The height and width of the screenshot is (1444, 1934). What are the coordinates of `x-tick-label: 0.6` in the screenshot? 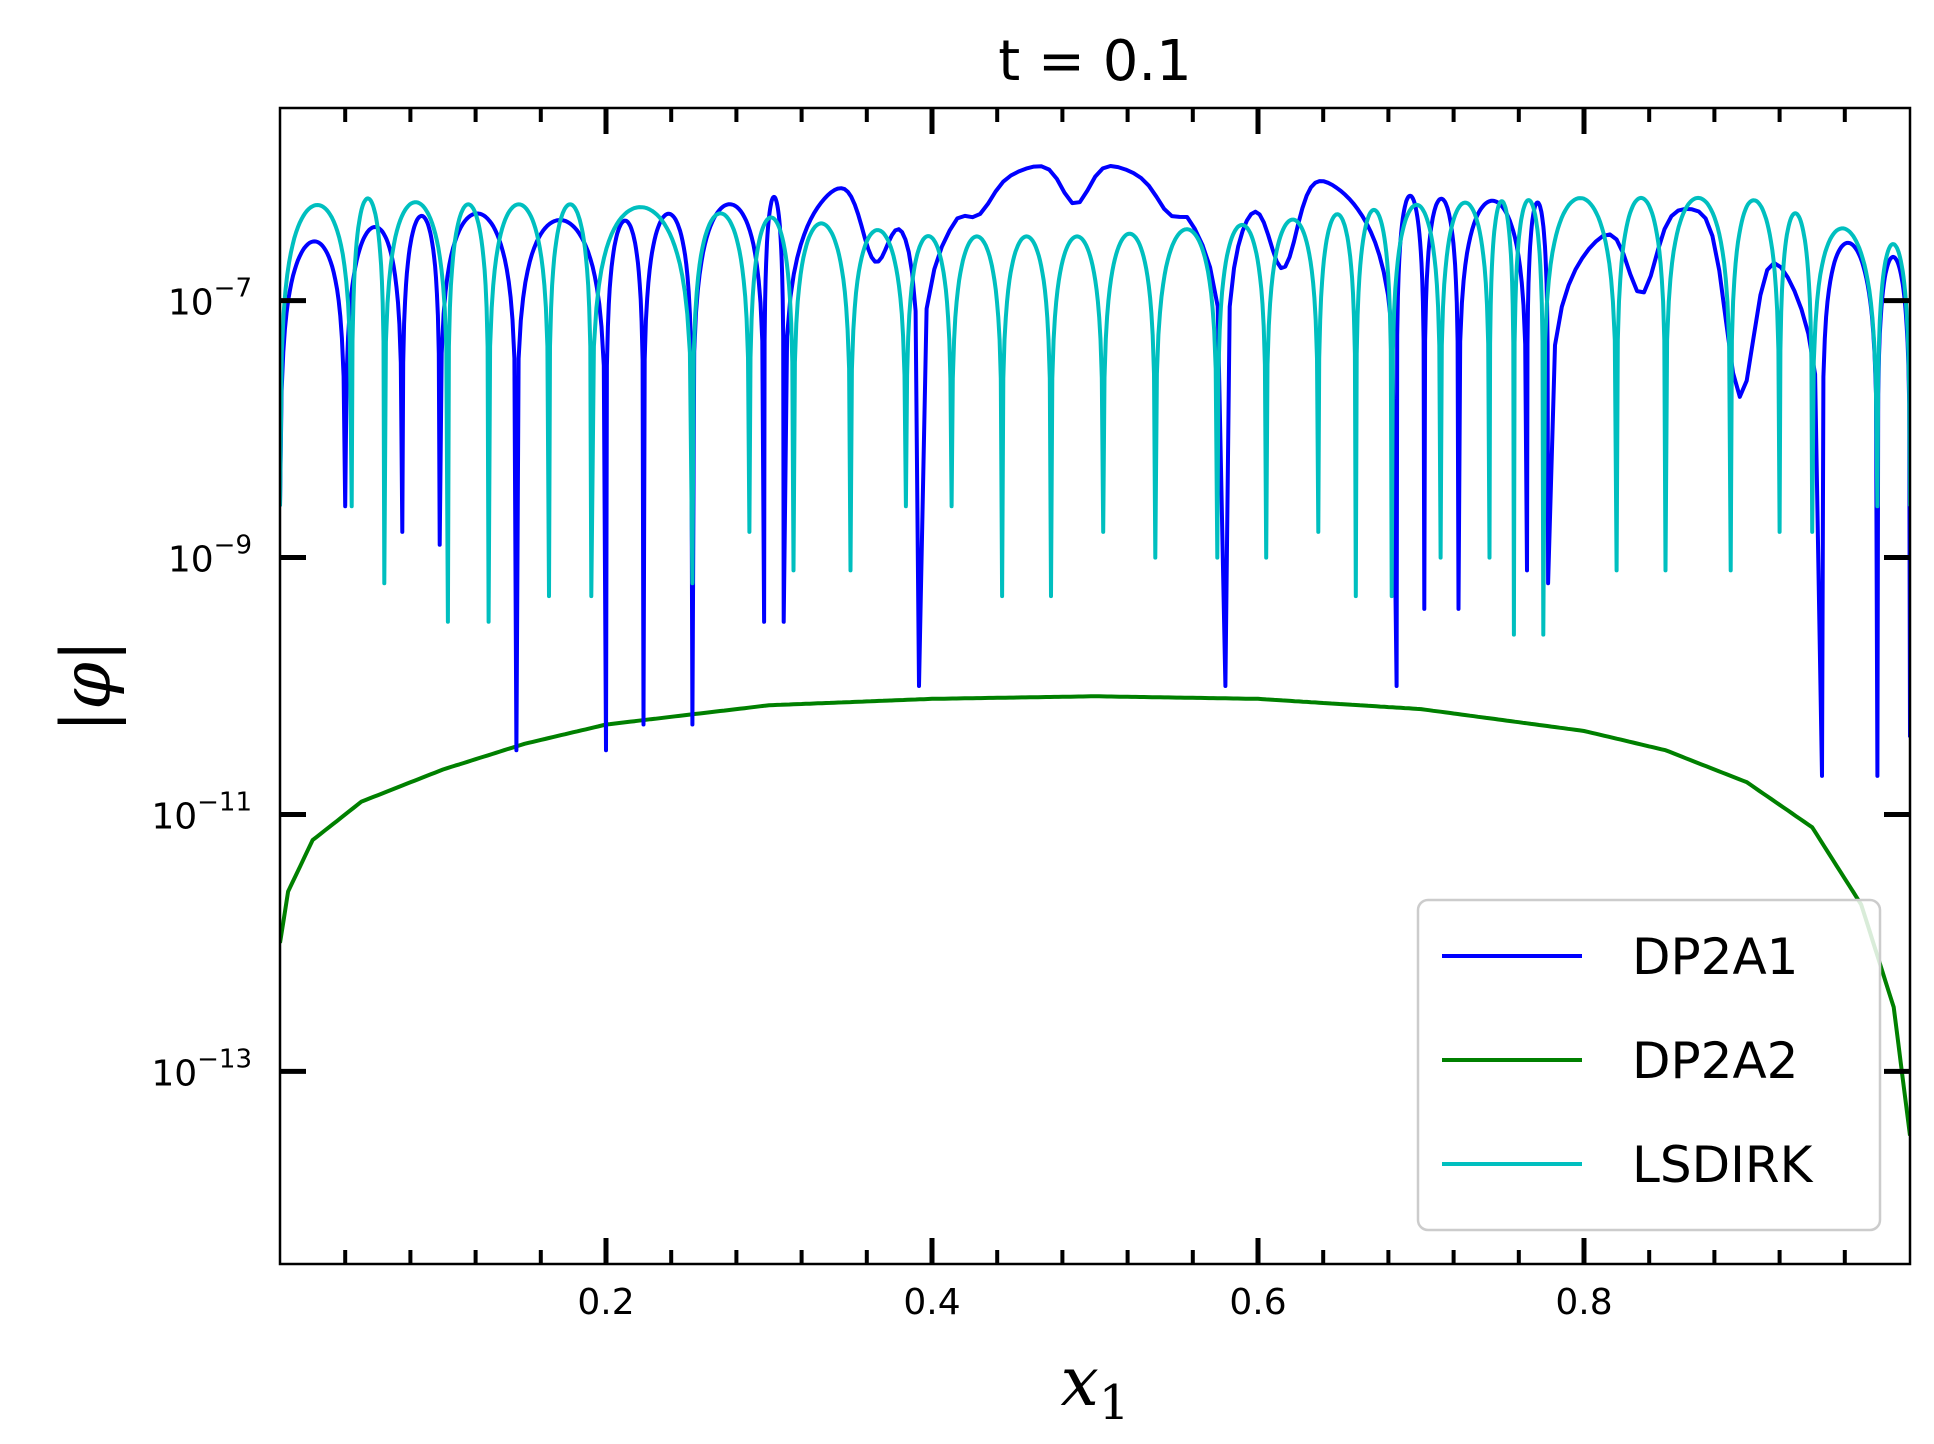 It's located at (1257, 1302).